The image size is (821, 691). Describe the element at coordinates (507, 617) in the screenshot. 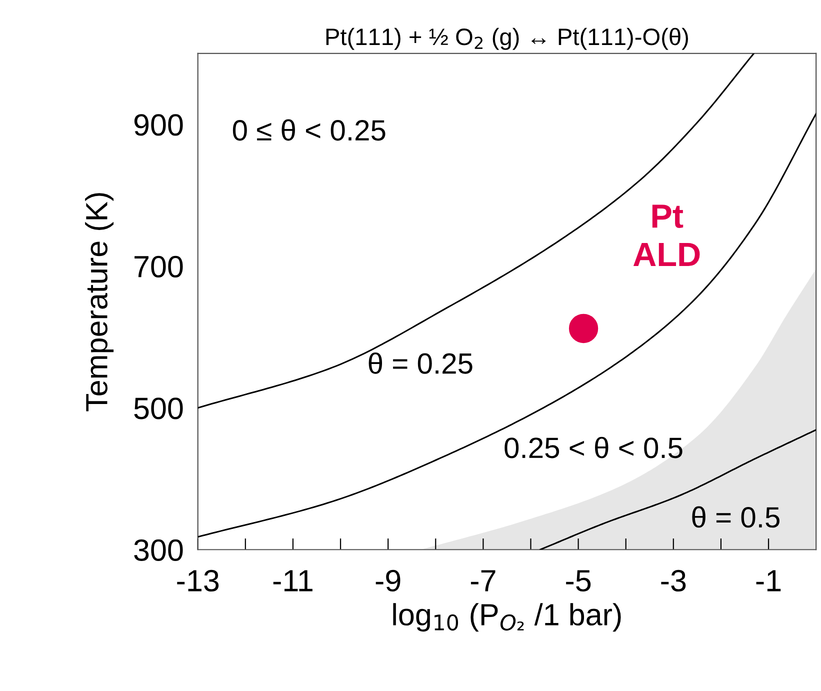

I see `x-axis-title: log$_{10}$ (P$_{O₂}$ /1 bar)` at that location.